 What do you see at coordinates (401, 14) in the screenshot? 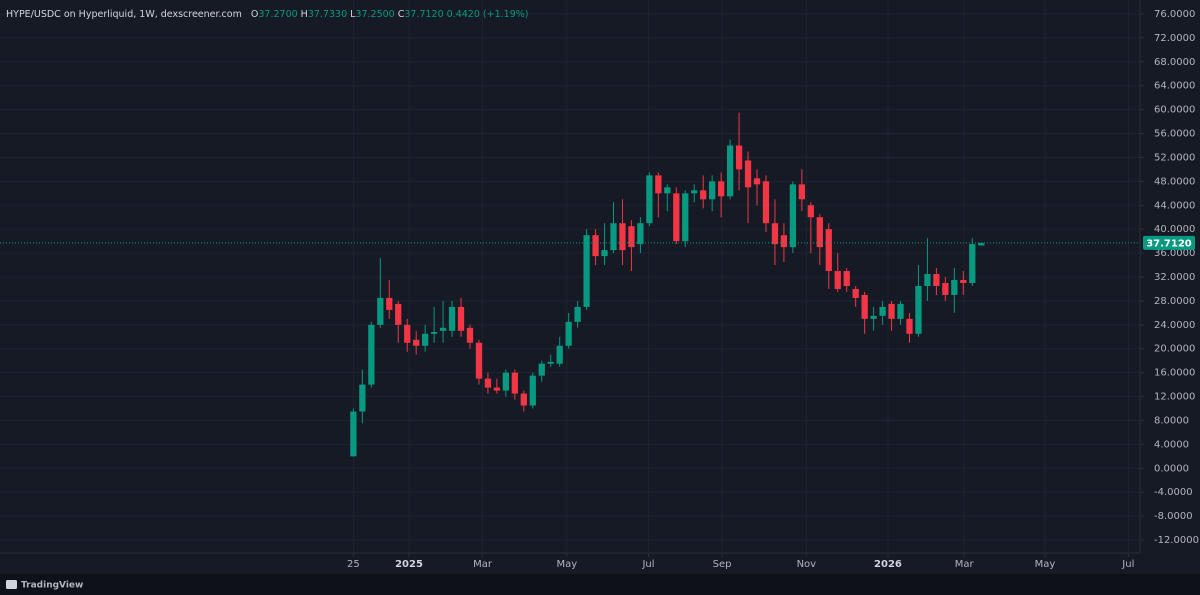
I see `ohlc-key: C` at bounding box center [401, 14].